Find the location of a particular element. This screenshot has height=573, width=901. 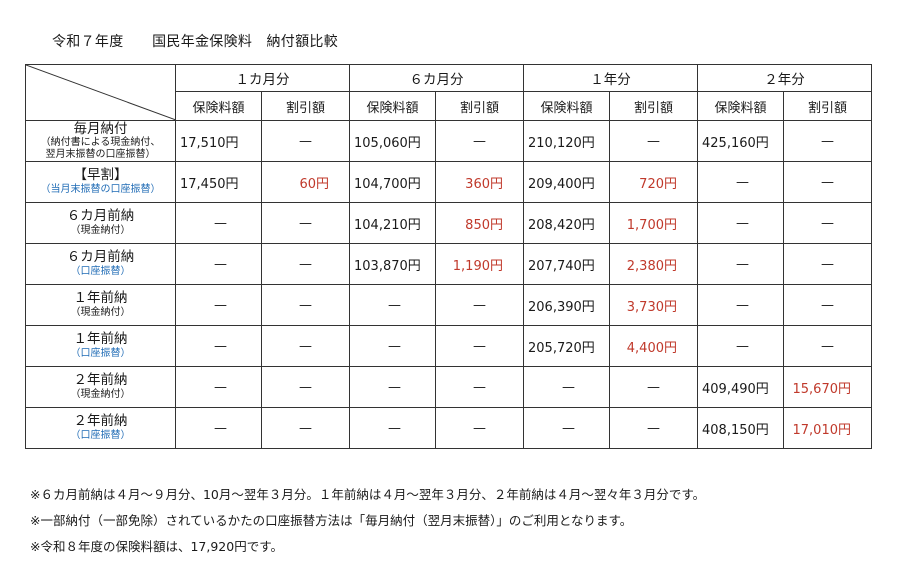

premium-amount-cell: 17,510円 is located at coordinates (218, 141).